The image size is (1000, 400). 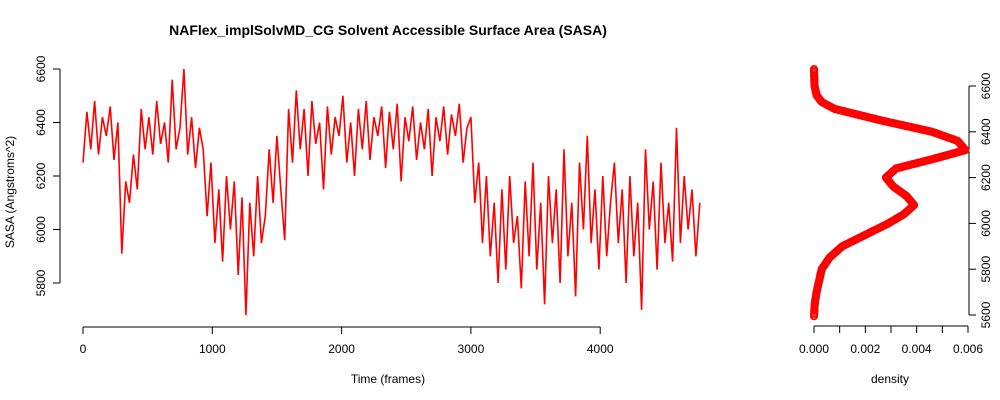 I want to click on y-tick-label: 6400, so click(x=41, y=122).